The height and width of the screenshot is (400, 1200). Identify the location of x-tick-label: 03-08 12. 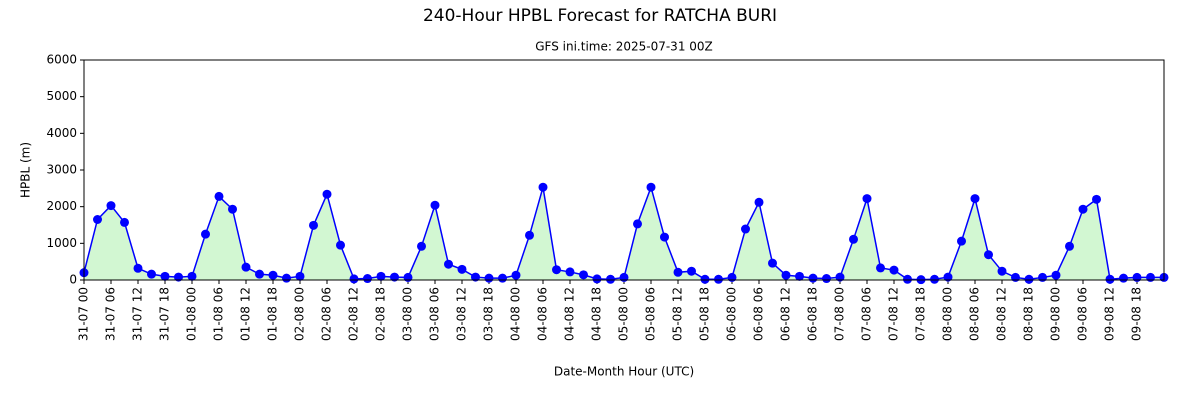
(462, 314).